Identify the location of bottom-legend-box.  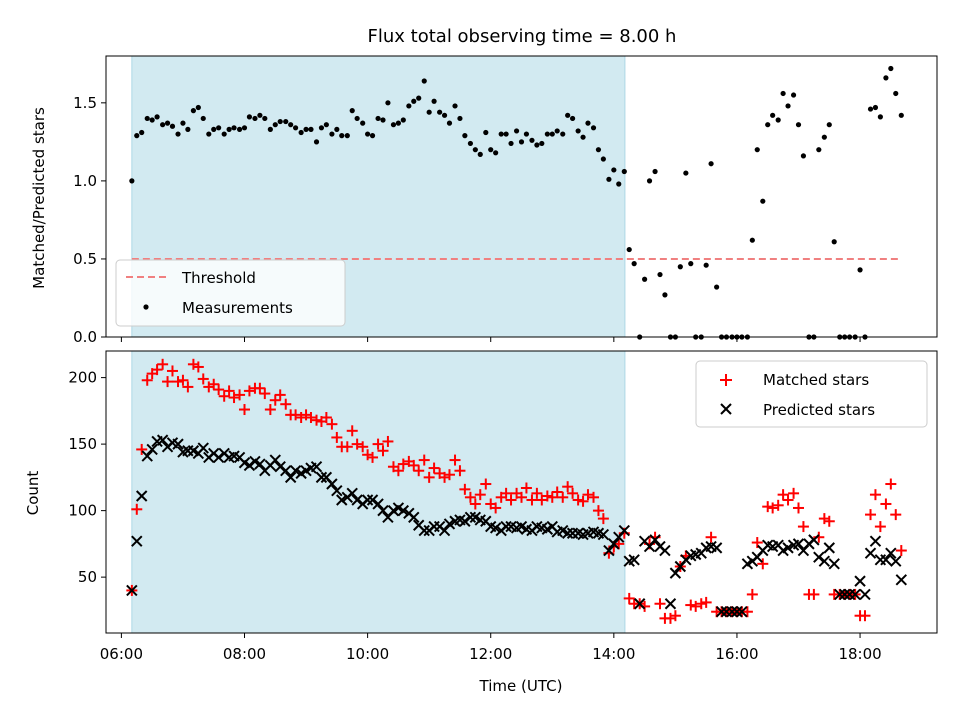
(811, 394).